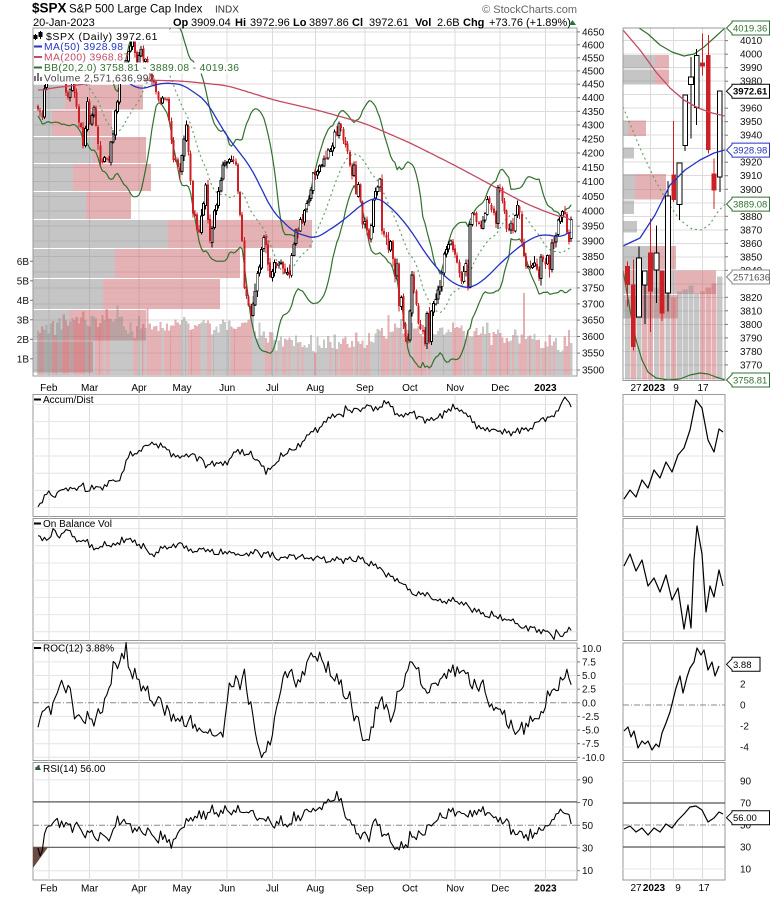 The image size is (770, 902). What do you see at coordinates (593, 45) in the screenshot?
I see `svg-text: 4600` at bounding box center [593, 45].